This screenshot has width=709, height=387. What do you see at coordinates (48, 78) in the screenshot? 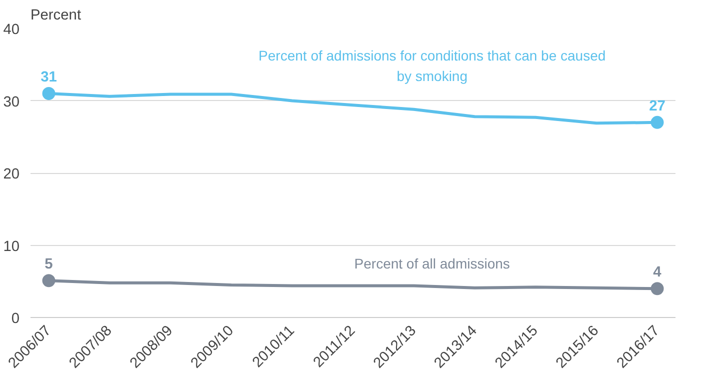
I see `data-label: 31` at bounding box center [48, 78].